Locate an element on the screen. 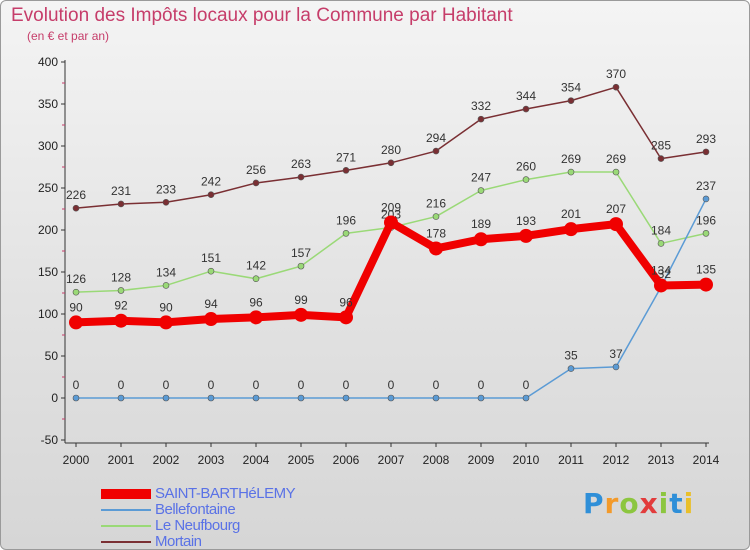  x-tick-label: 2000 is located at coordinates (76, 460).